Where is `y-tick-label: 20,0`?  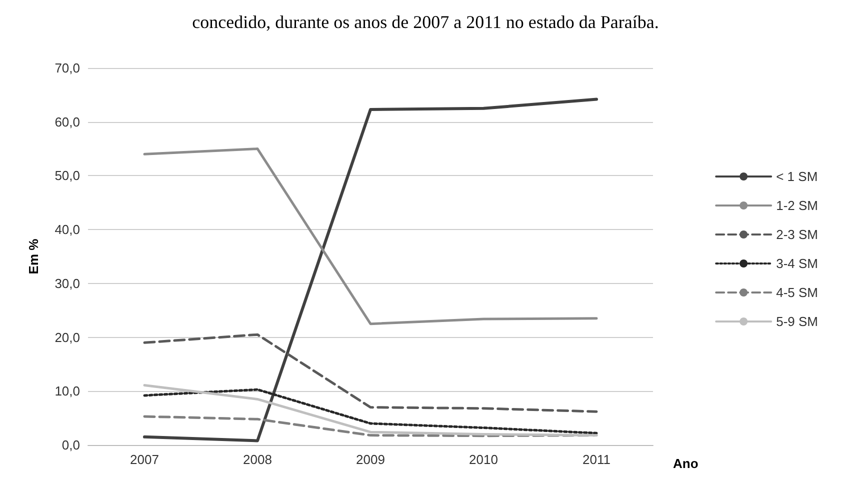
y-tick-label: 20,0 is located at coordinates (67, 337).